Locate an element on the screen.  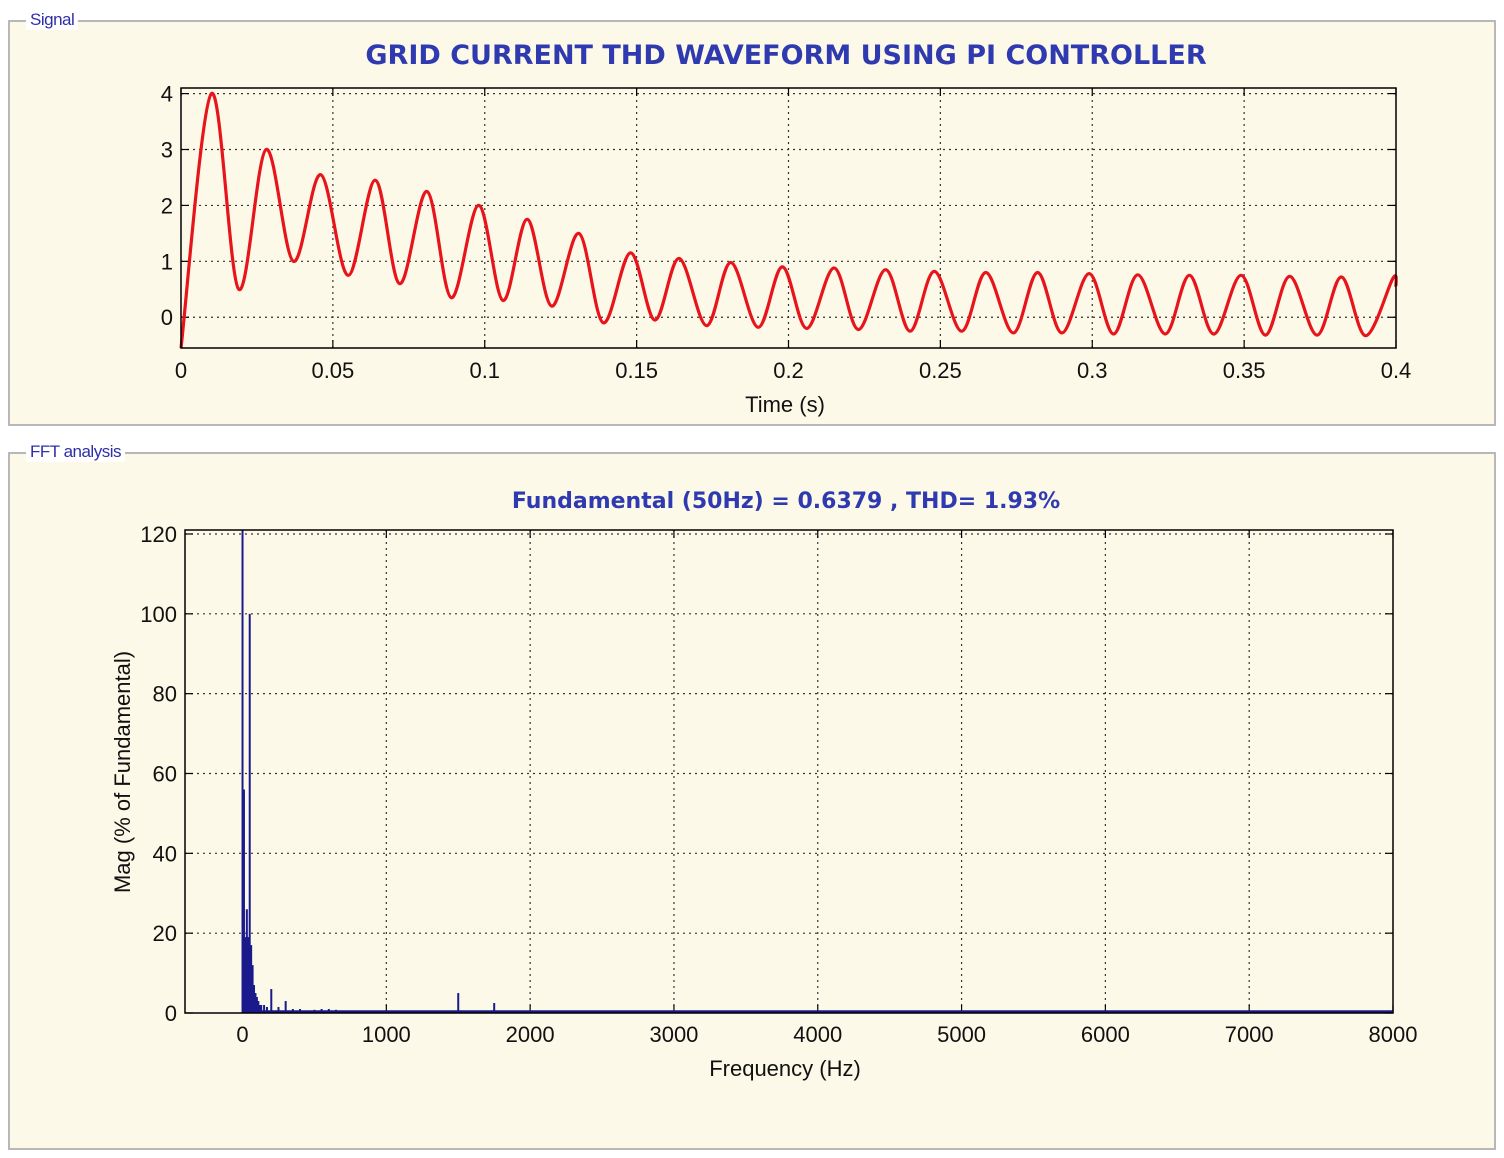
signal-y-tick-label: 3 is located at coordinates (167, 150).